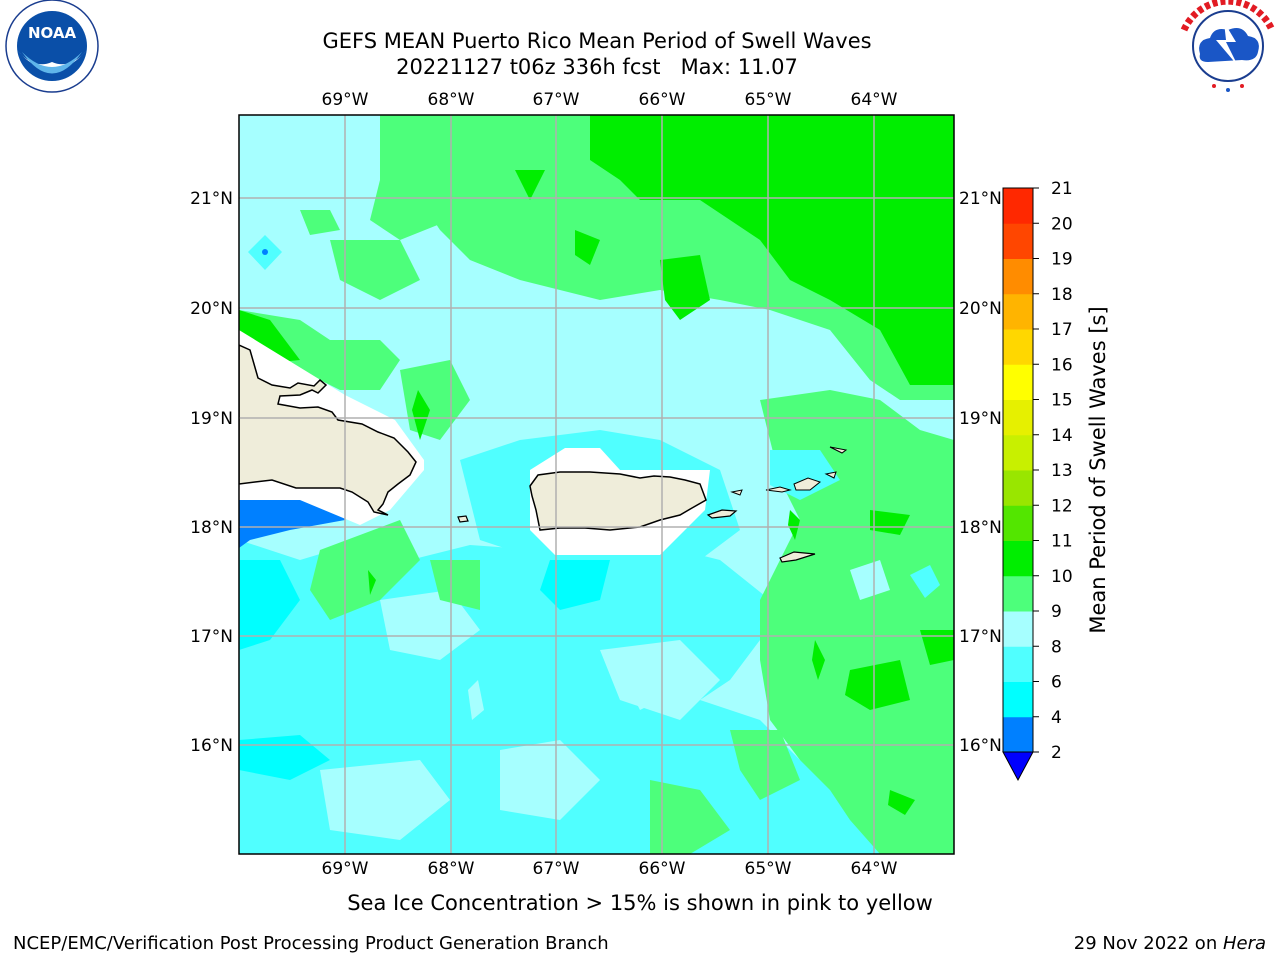 The width and height of the screenshot is (1280, 960). What do you see at coordinates (1062, 577) in the screenshot?
I see `colorbar-tick-label: 10` at bounding box center [1062, 577].